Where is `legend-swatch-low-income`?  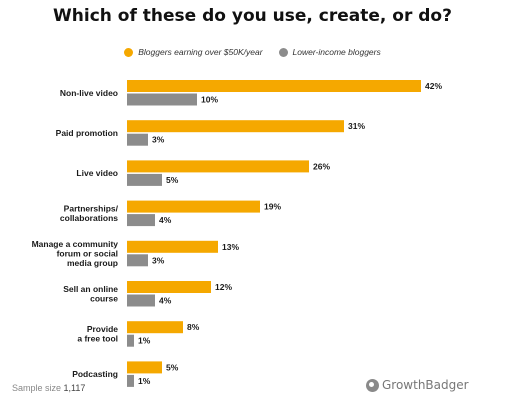 legend-swatch-low-income is located at coordinates (283, 52).